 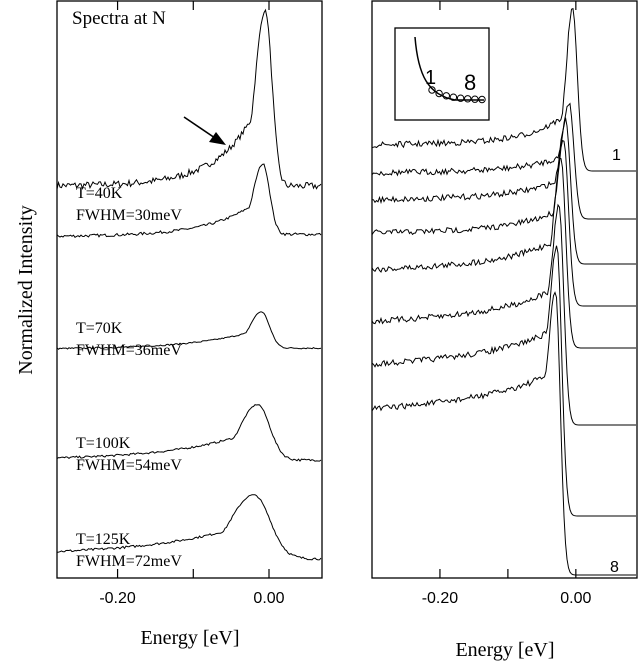 I want to click on inset-frame, so click(x=442, y=74).